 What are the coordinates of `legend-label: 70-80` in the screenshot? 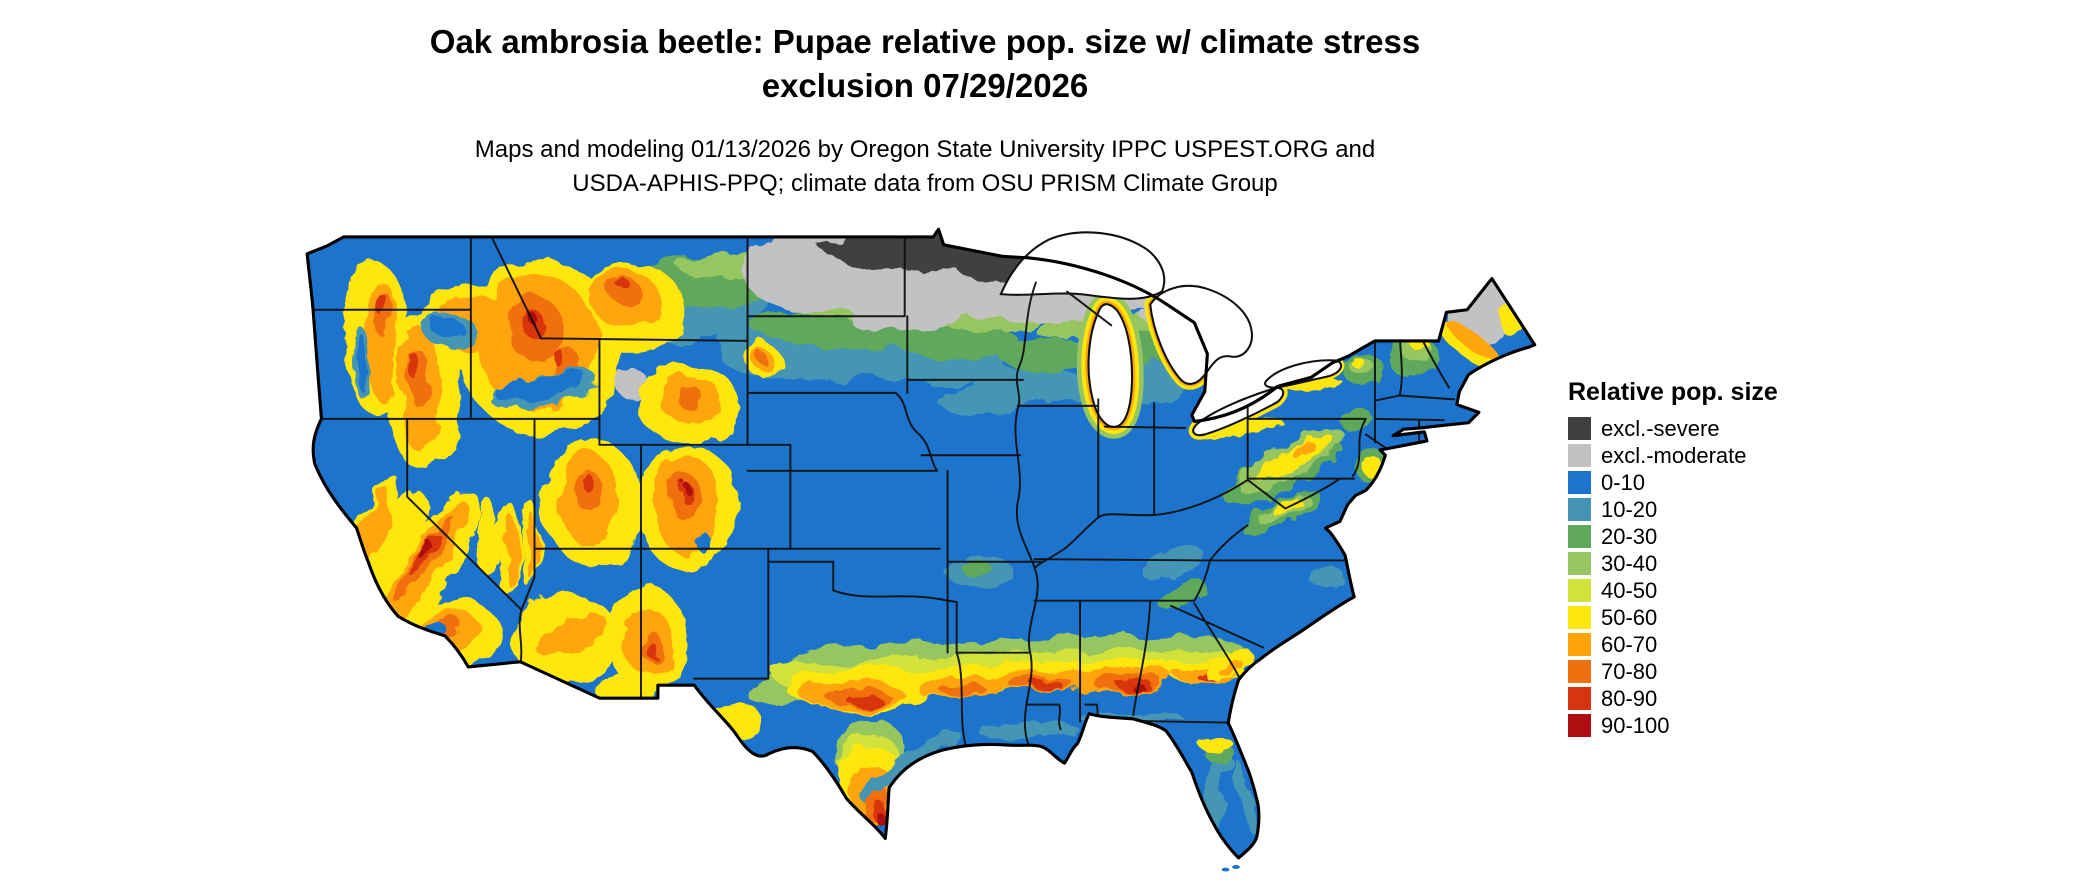 It's located at (1629, 671).